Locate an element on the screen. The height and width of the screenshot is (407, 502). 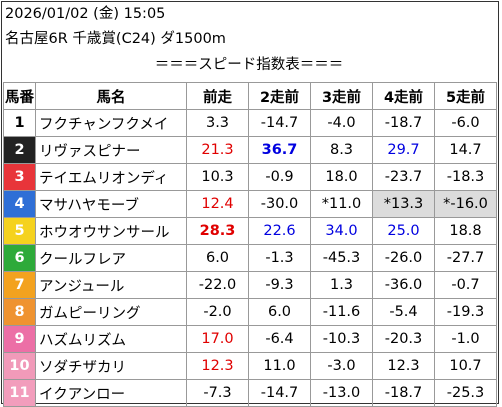
speed-index-cell: -13.0 is located at coordinates (341, 393).